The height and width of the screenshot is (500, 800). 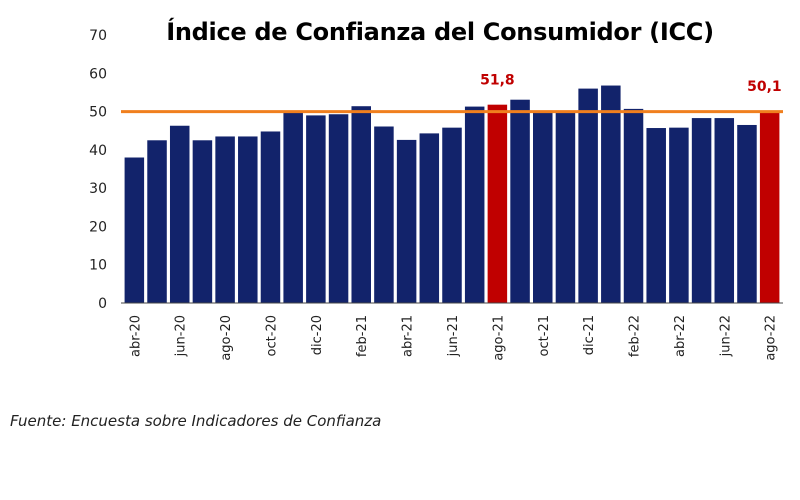 I want to click on x-tick-label: oct-20, so click(x=271, y=335).